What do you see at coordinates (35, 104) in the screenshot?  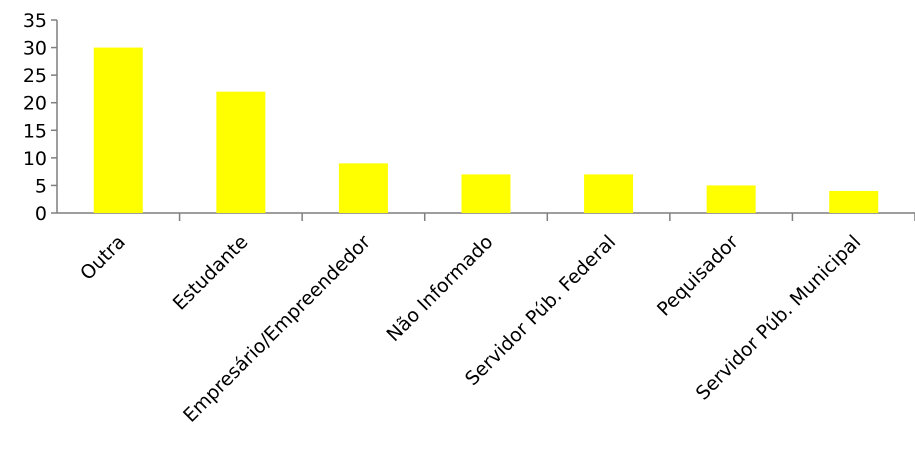 I see `y-tick-label: 20` at bounding box center [35, 104].